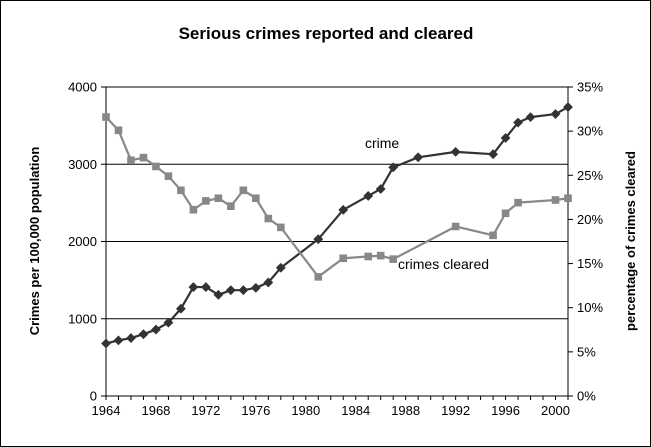  What do you see at coordinates (590, 263) in the screenshot?
I see `y2-tick-label: 15%` at bounding box center [590, 263].